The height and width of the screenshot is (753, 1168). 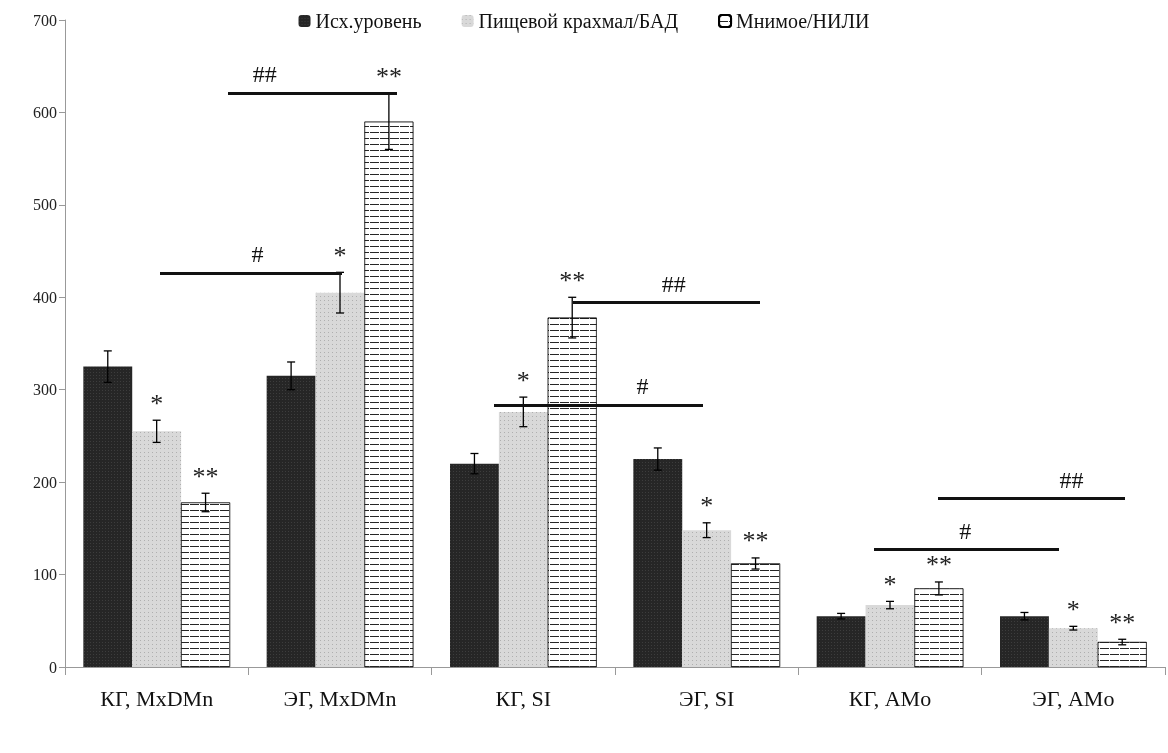 I want to click on legend-label: Мнимое/НИЛИ, so click(x=803, y=21).